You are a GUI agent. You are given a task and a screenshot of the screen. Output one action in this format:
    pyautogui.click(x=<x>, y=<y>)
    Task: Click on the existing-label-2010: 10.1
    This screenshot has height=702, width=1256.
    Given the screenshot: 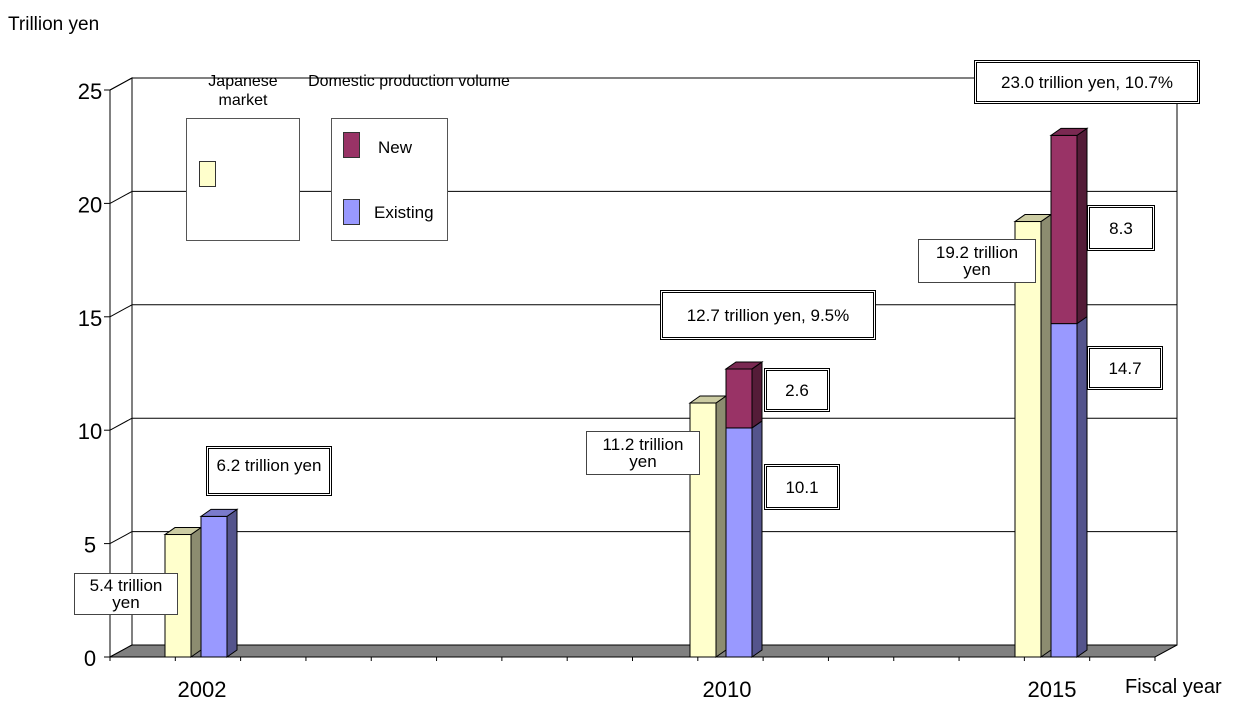 What is the action you would take?
    pyautogui.click(x=802, y=487)
    